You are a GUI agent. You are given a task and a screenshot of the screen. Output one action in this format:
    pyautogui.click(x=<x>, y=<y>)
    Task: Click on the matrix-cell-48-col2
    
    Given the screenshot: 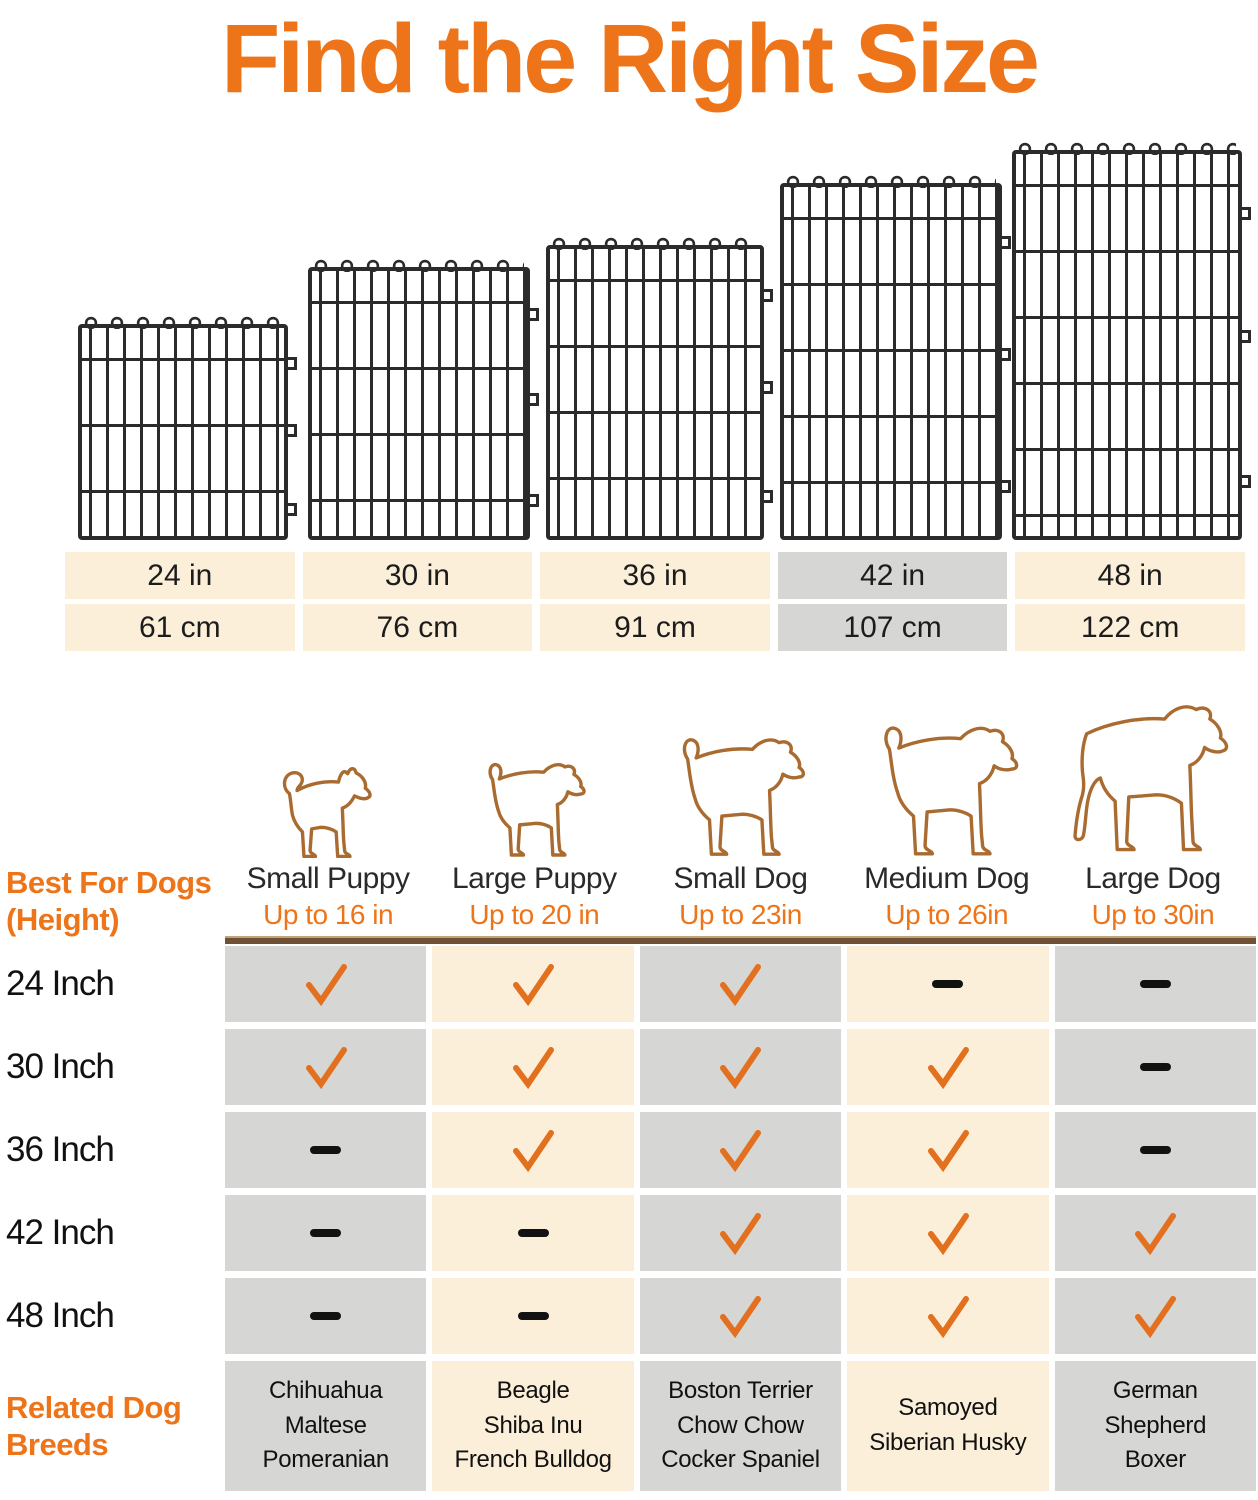 What is the action you would take?
    pyautogui.click(x=533, y=1316)
    